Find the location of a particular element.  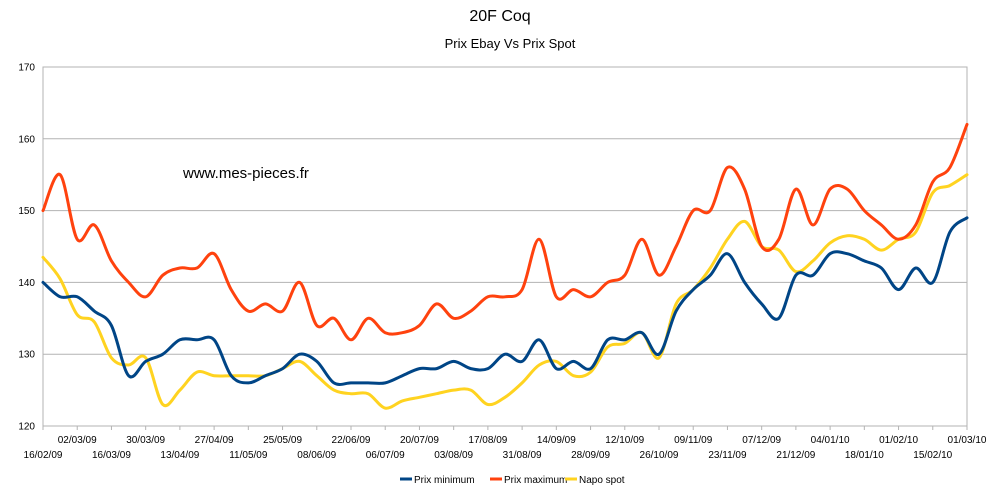

y-tick-label: 140 is located at coordinates (26, 283).